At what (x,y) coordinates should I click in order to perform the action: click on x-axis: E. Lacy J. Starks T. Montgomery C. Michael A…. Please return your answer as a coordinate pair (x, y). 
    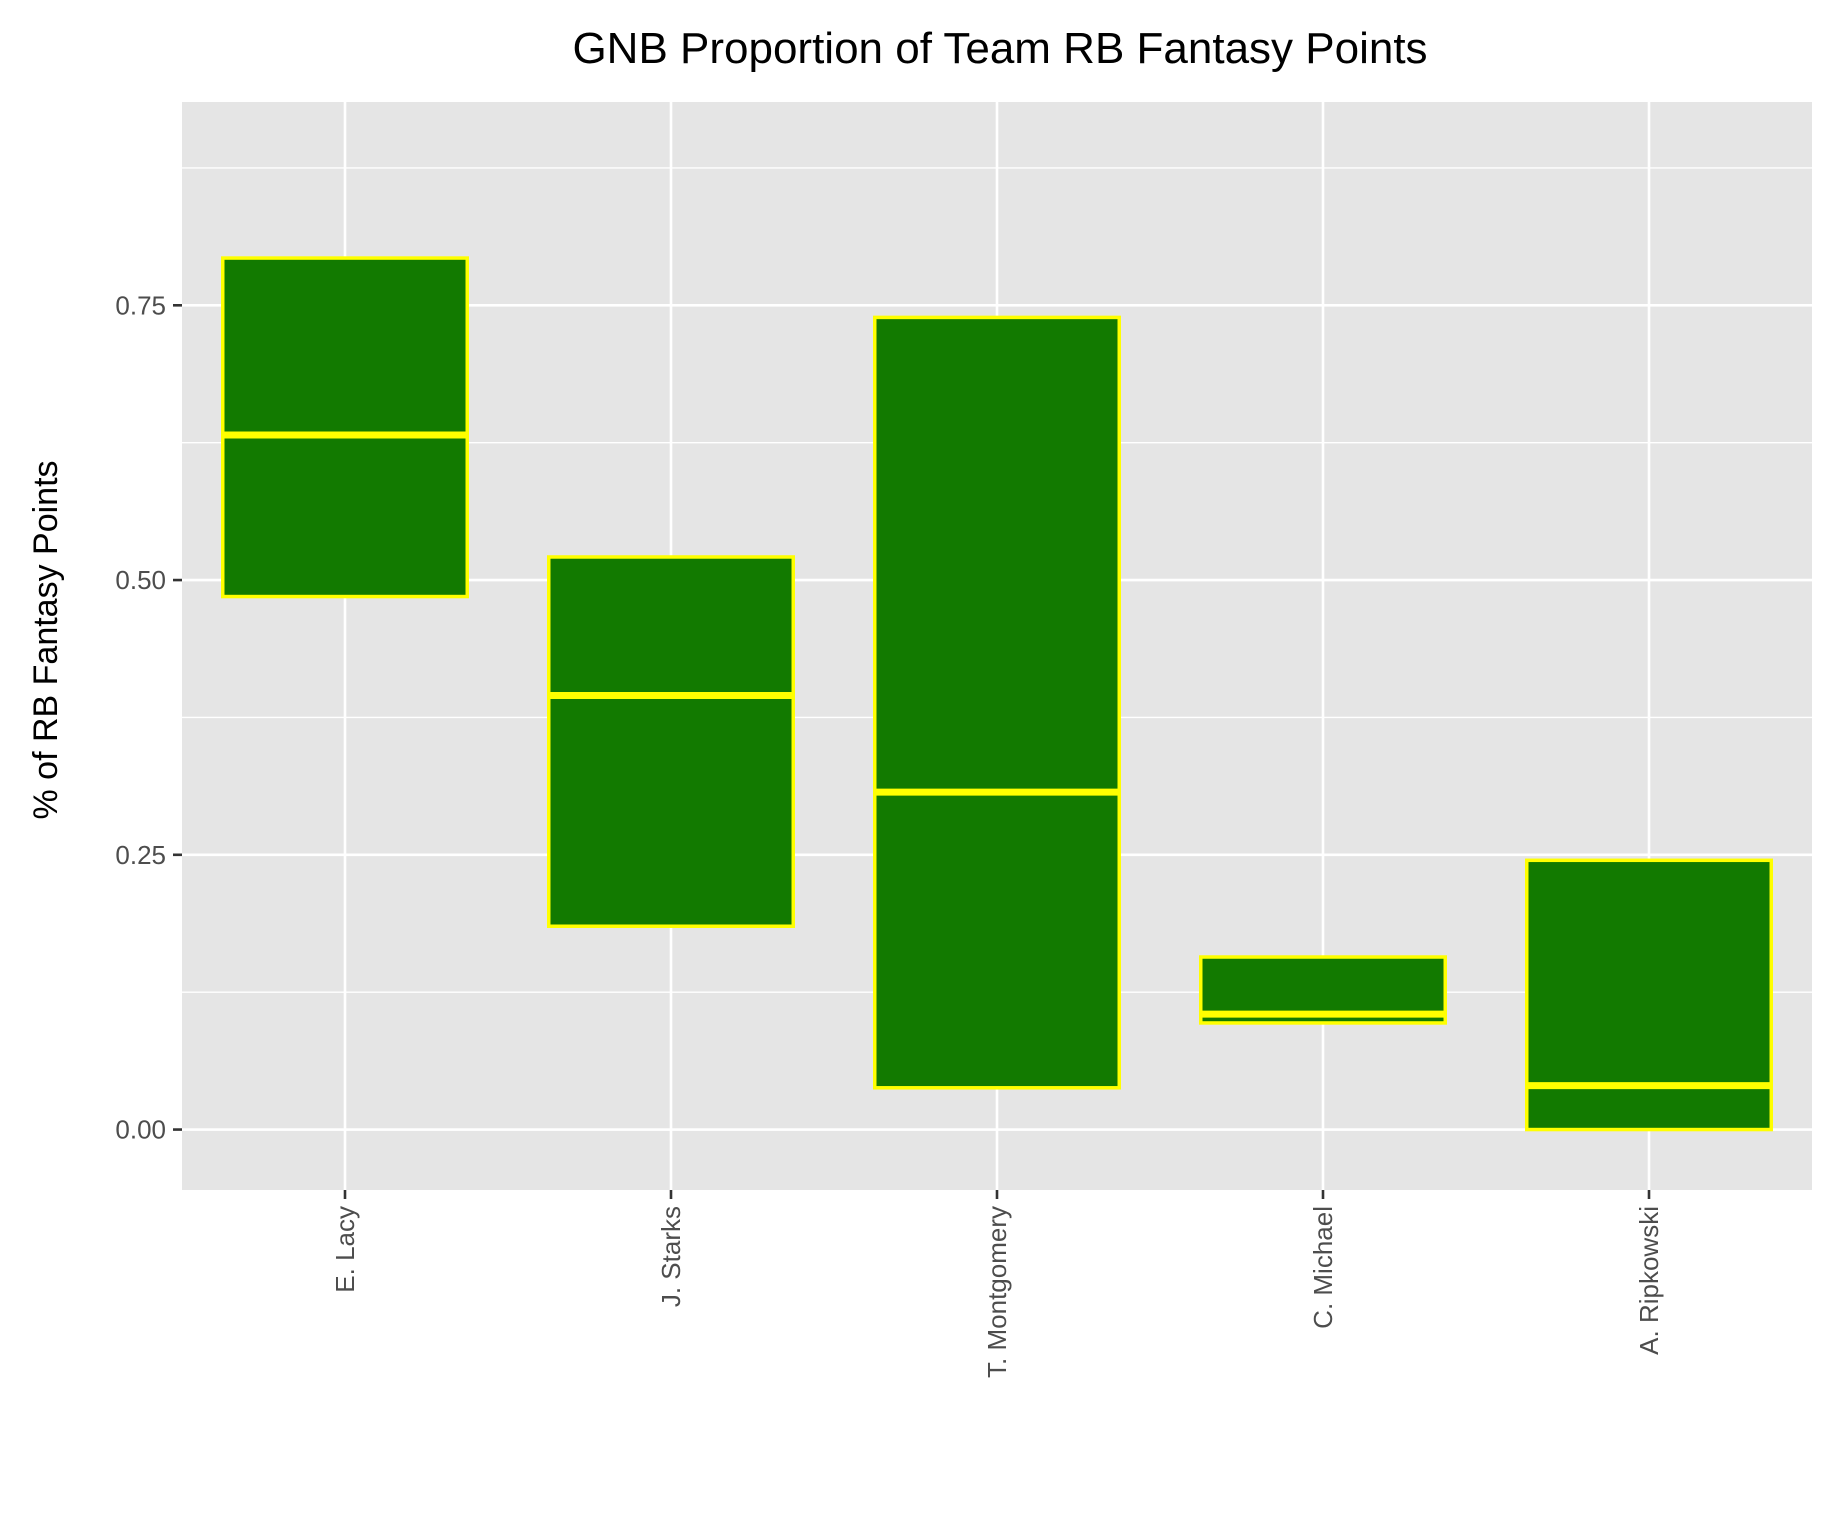
    Looking at the image, I should click on (997, 1284).